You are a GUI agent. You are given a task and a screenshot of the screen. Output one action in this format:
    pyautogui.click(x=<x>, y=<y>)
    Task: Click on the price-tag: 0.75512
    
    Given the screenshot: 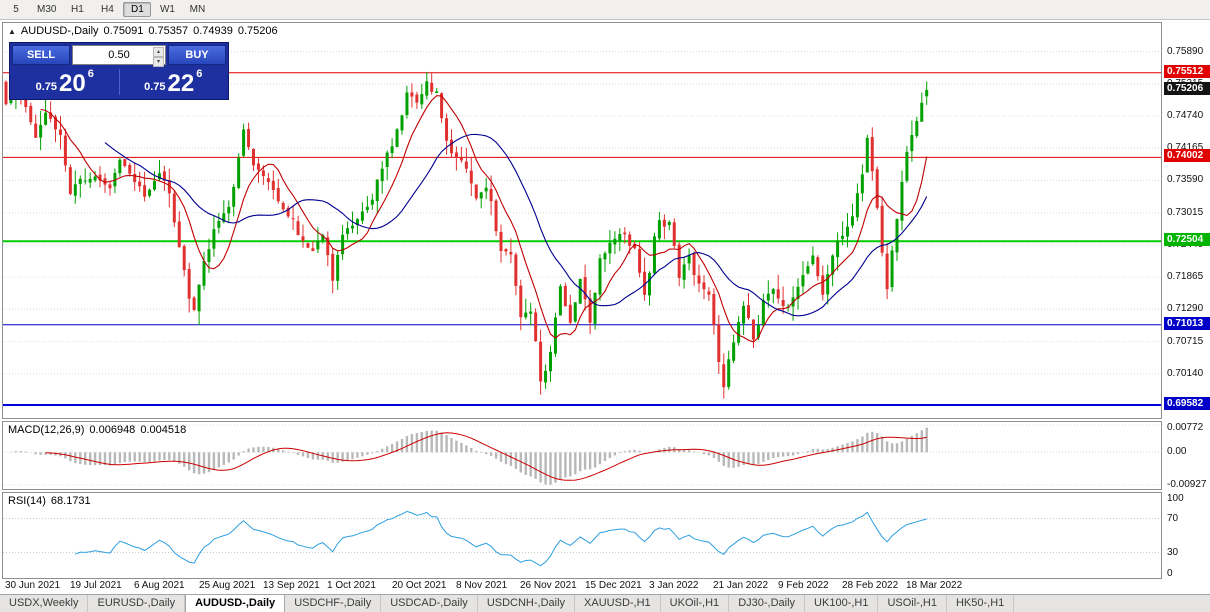 What is the action you would take?
    pyautogui.click(x=1187, y=71)
    